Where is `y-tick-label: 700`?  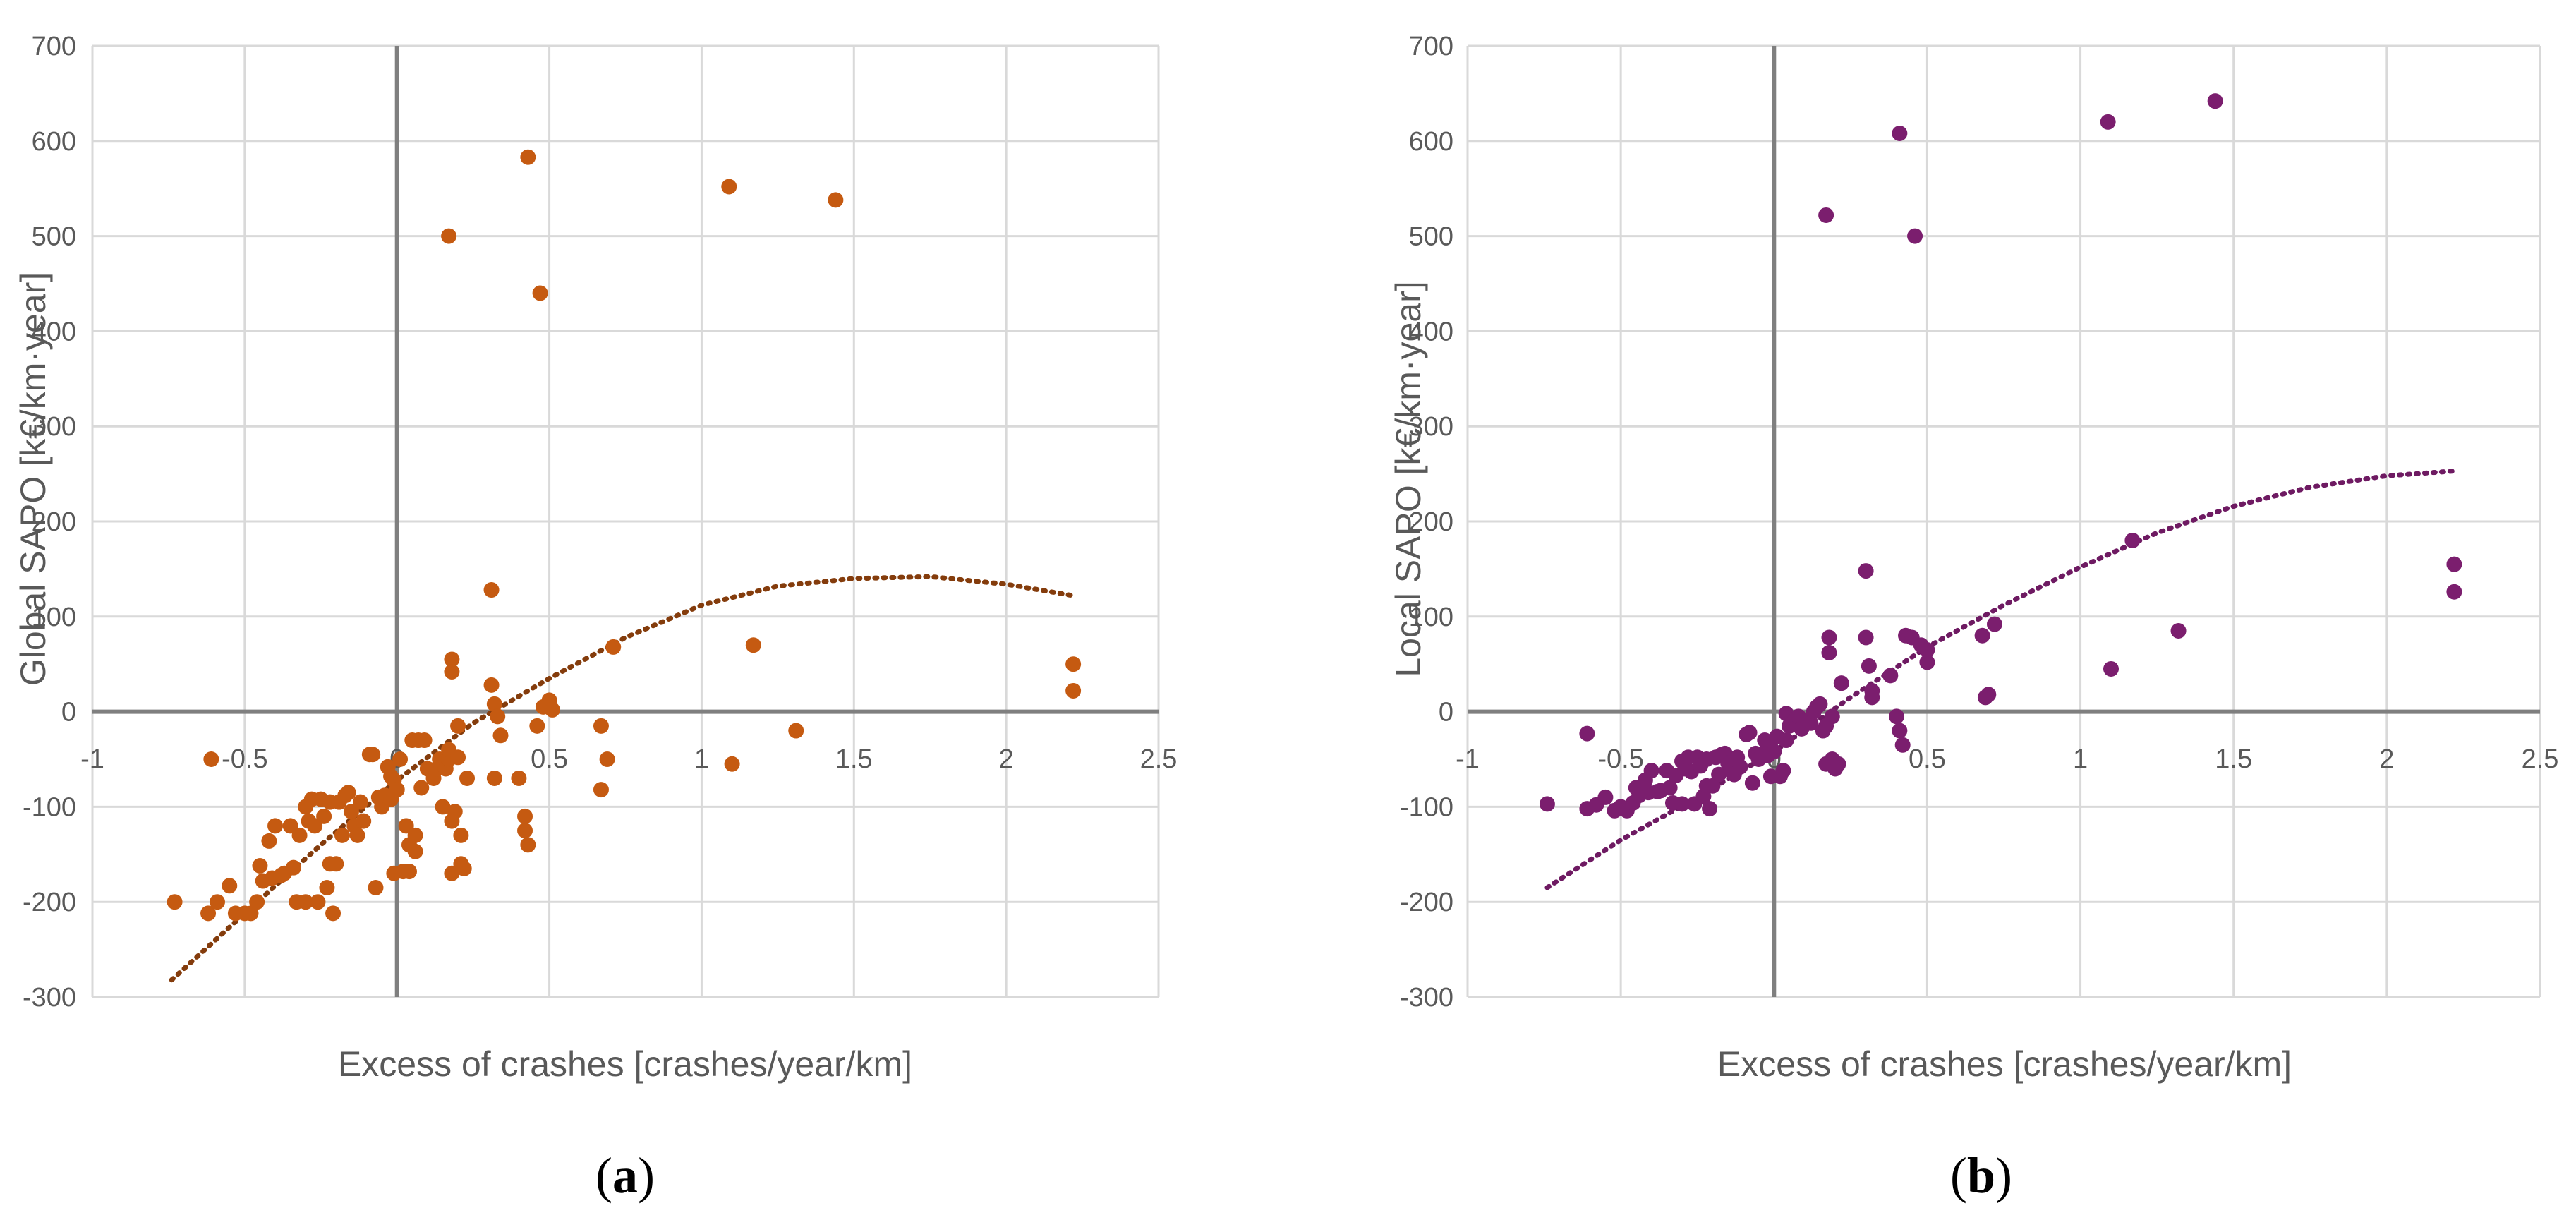
y-tick-label: 700 is located at coordinates (54, 46).